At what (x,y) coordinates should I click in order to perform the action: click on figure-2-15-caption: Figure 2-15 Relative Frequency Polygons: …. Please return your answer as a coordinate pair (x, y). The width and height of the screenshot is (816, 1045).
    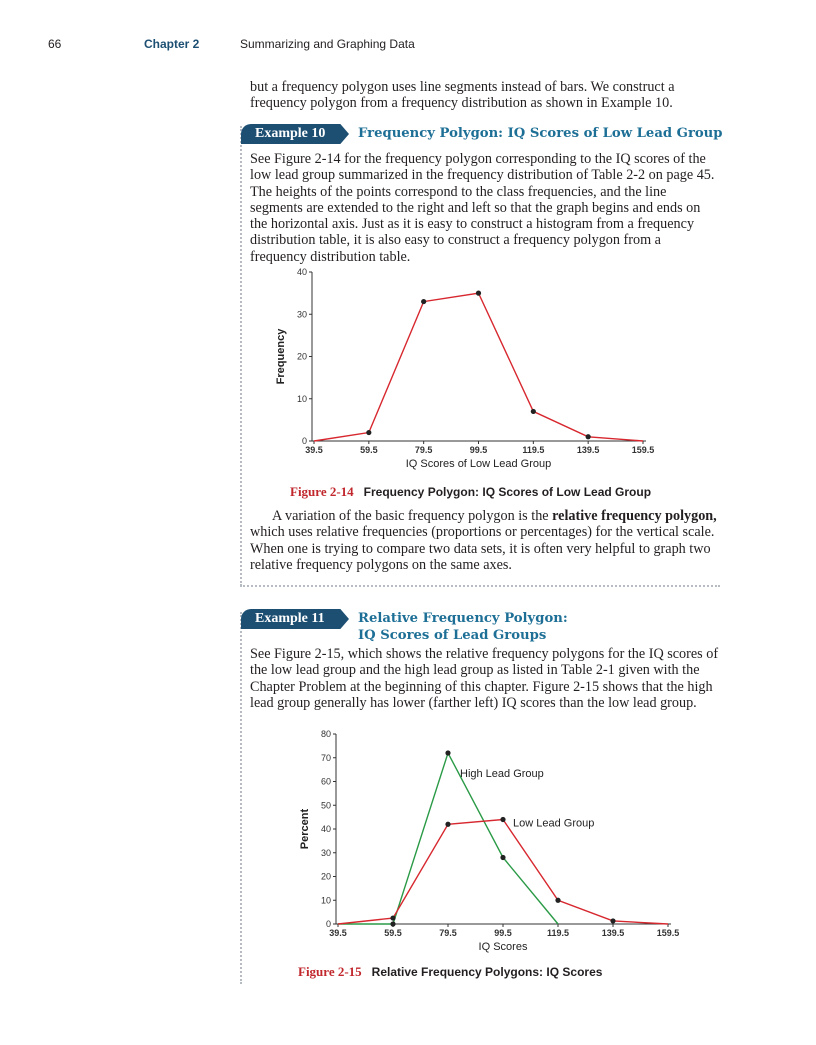
    Looking at the image, I should click on (450, 972).